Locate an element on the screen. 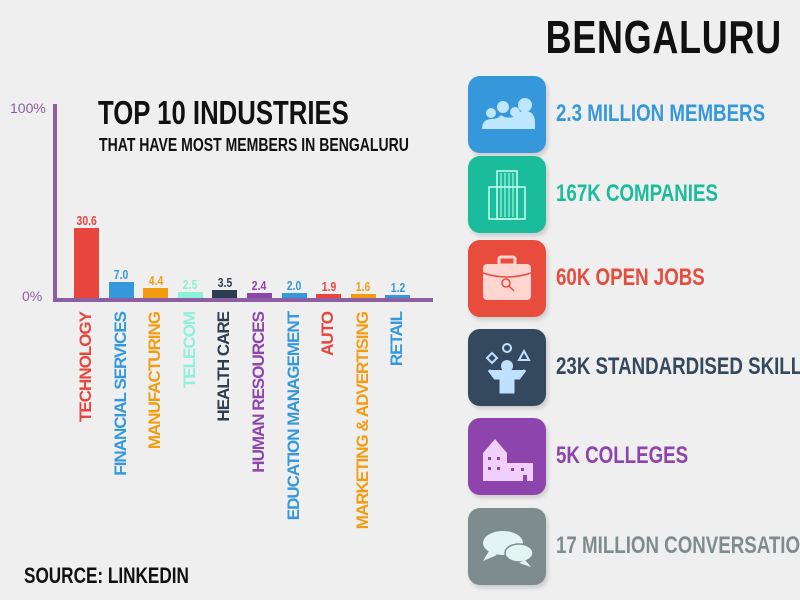 The width and height of the screenshot is (800, 600). data-label: 30.6 is located at coordinates (86, 220).